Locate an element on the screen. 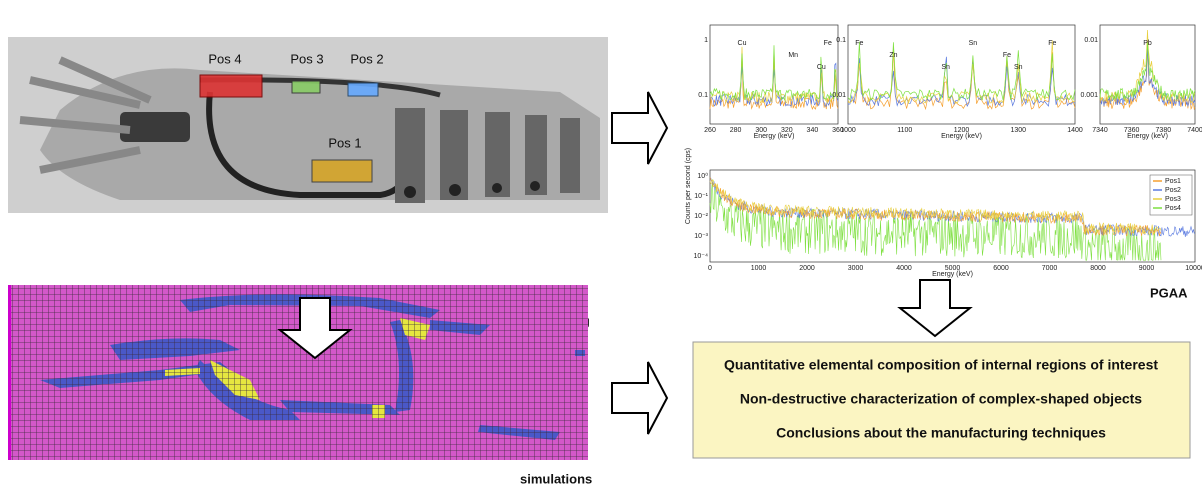 Image resolution: width=1202 pixels, height=491 pixels. x-tick-label: 260 is located at coordinates (710, 130).